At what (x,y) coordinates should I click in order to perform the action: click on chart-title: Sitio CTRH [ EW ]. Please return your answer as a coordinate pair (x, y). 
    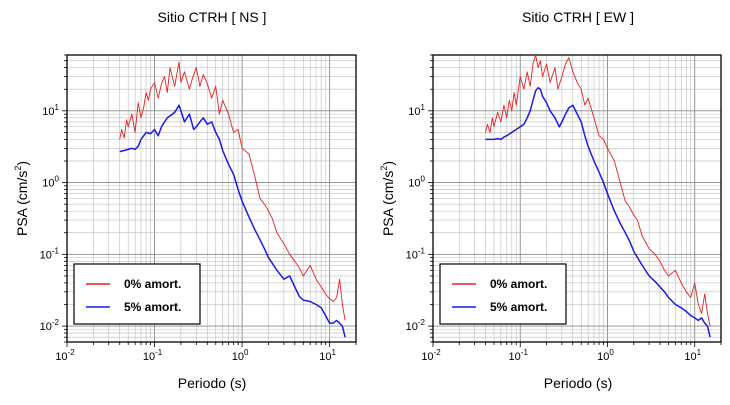
    Looking at the image, I should click on (578, 17).